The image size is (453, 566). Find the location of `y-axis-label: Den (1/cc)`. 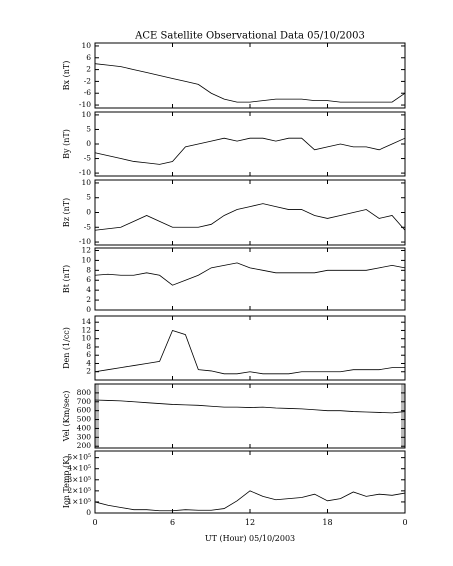

y-axis-label: Den (1/cc) is located at coordinates (66, 348).